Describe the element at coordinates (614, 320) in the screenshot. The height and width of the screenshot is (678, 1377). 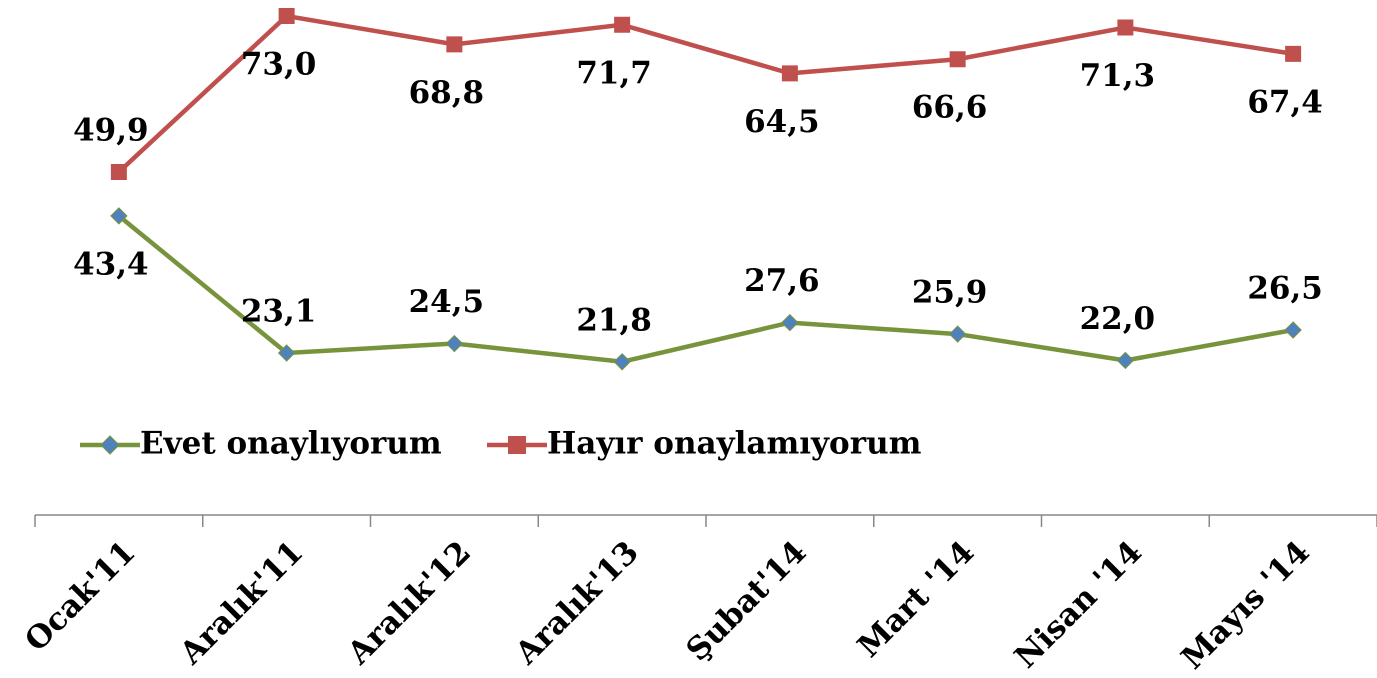
I see `data-label: 21,8` at that location.